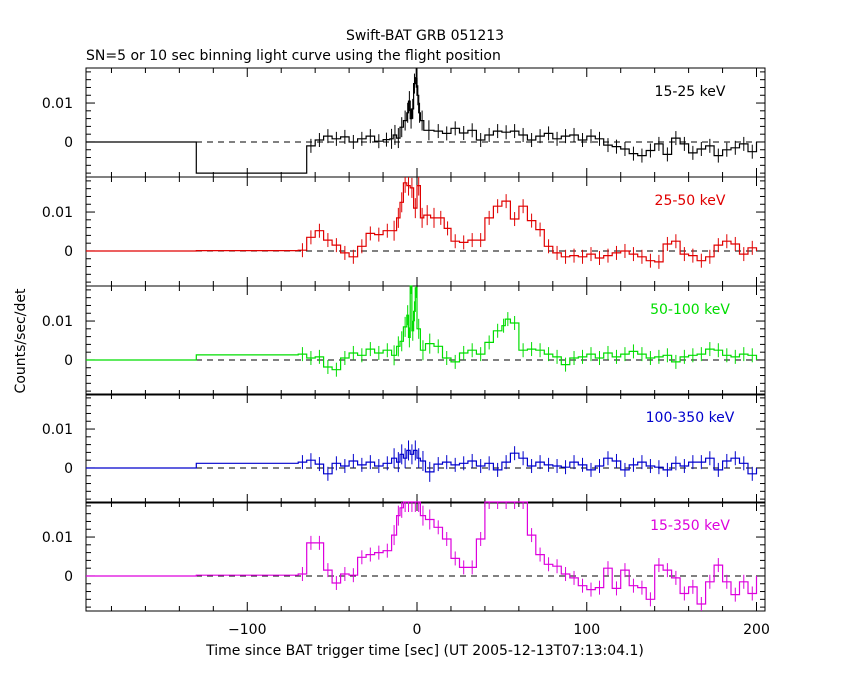 This screenshot has height=680, width=850. What do you see at coordinates (247, 630) in the screenshot?
I see `x-tick-label: −100` at bounding box center [247, 630].